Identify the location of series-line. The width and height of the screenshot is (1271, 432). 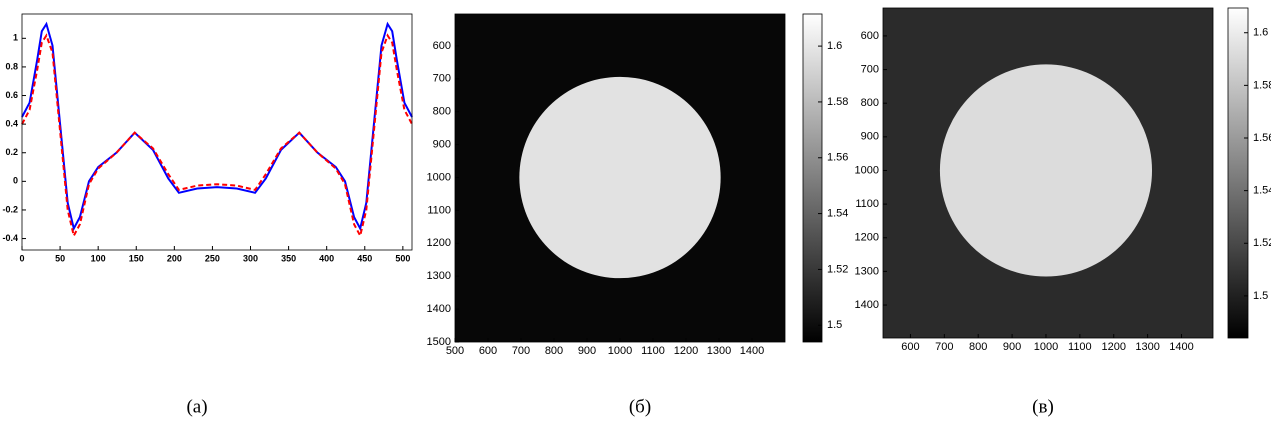
(217, 136).